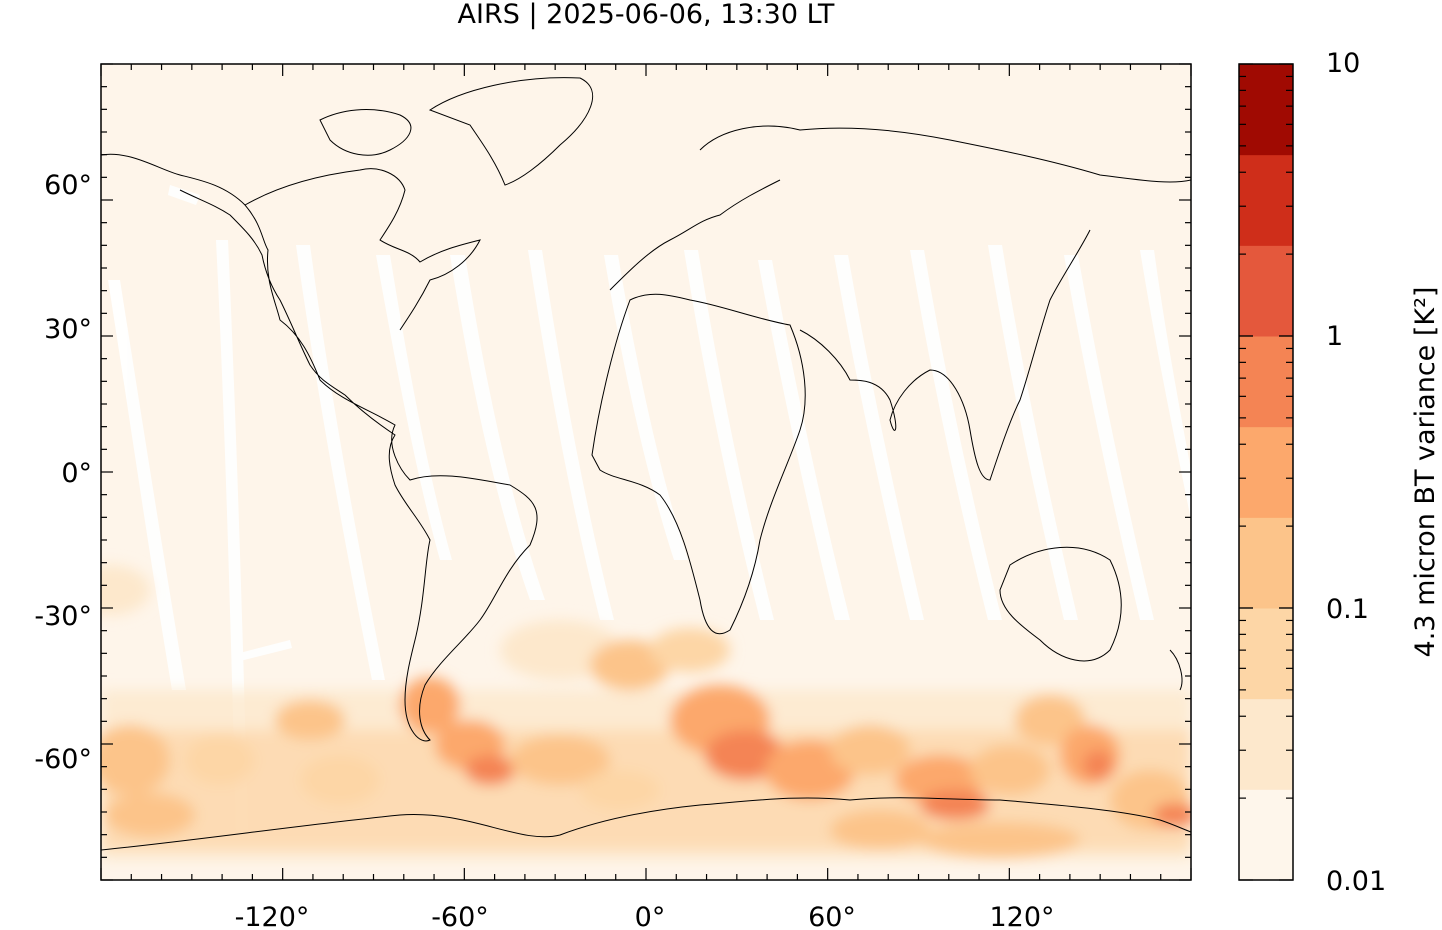  Describe the element at coordinates (1347, 609) in the screenshot. I see `colorbar-tick-label: 0.1` at that location.